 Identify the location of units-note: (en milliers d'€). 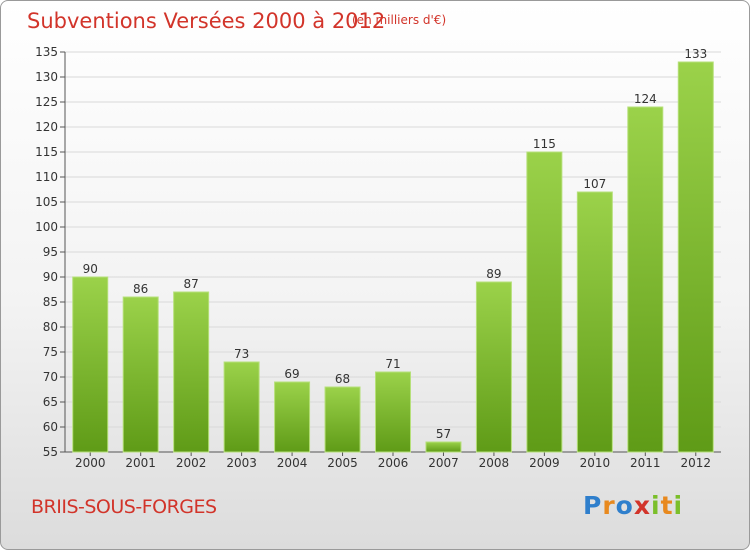
(399, 20).